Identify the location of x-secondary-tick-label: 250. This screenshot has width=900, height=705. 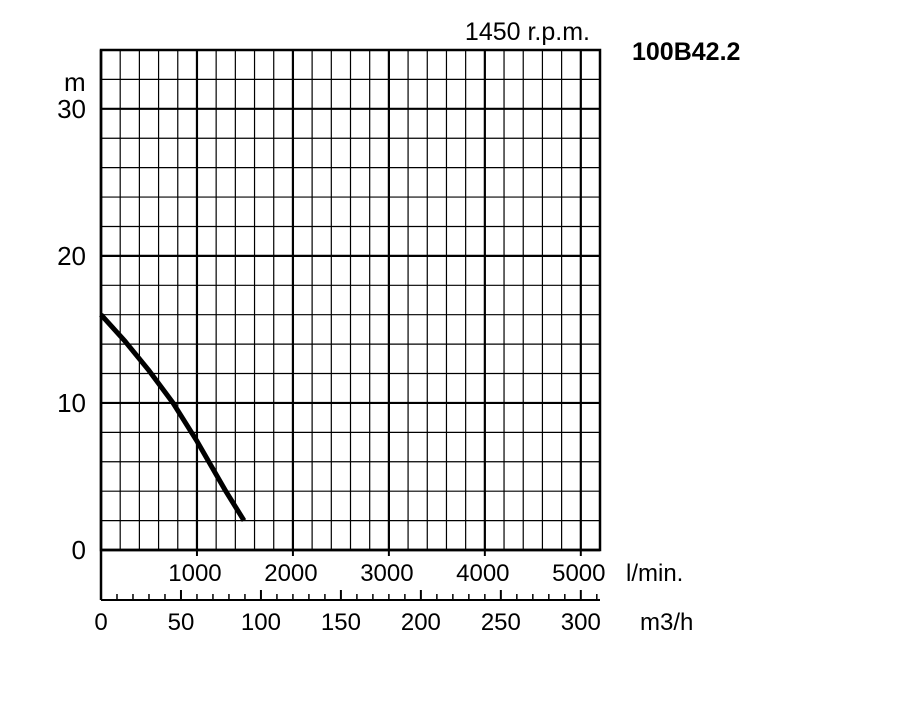
(501, 622).